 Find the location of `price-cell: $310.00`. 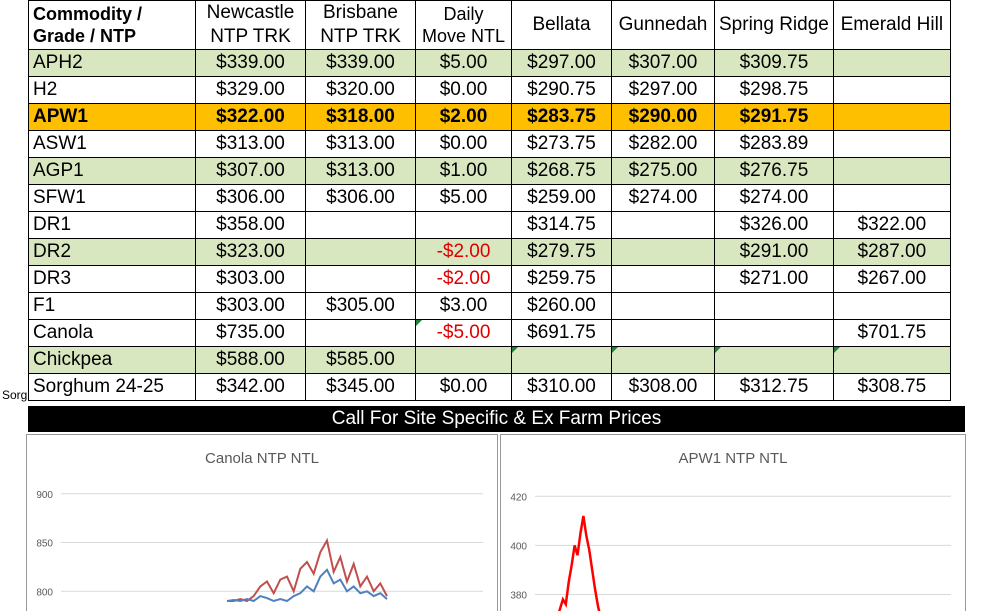

price-cell: $310.00 is located at coordinates (561, 387).